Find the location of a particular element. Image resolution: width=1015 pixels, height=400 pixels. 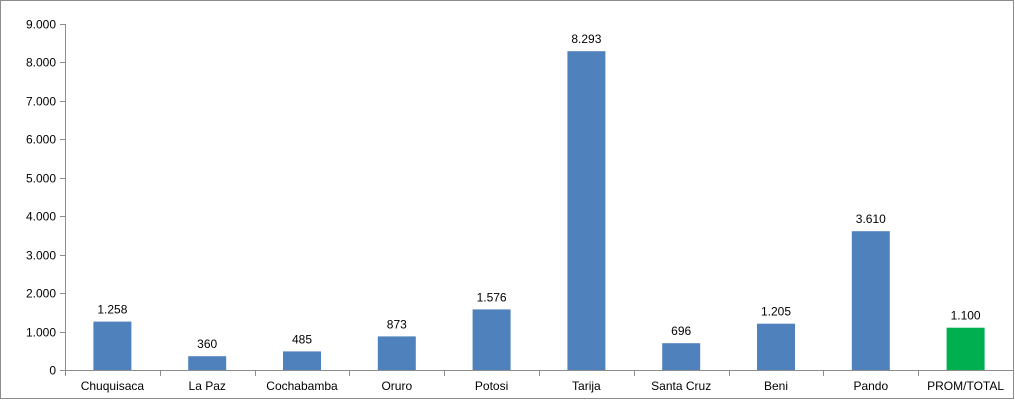

bar-oruro is located at coordinates (396, 353).